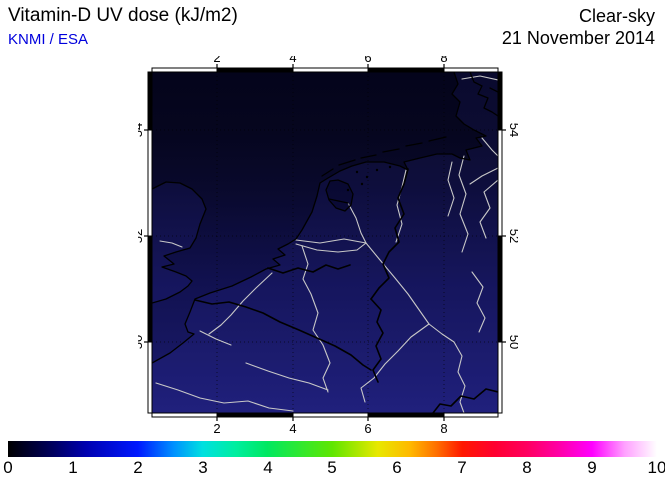  I want to click on right-tick-label: 54, so click(512, 130).